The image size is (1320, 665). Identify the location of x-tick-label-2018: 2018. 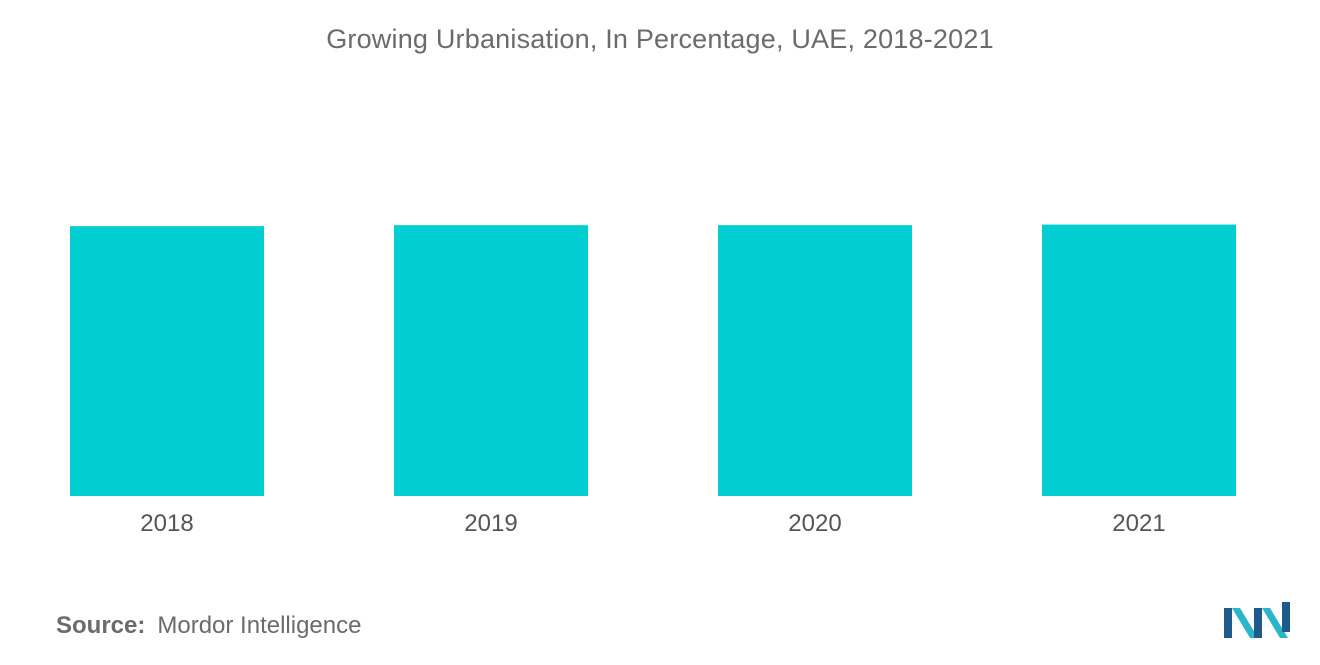
(166, 523).